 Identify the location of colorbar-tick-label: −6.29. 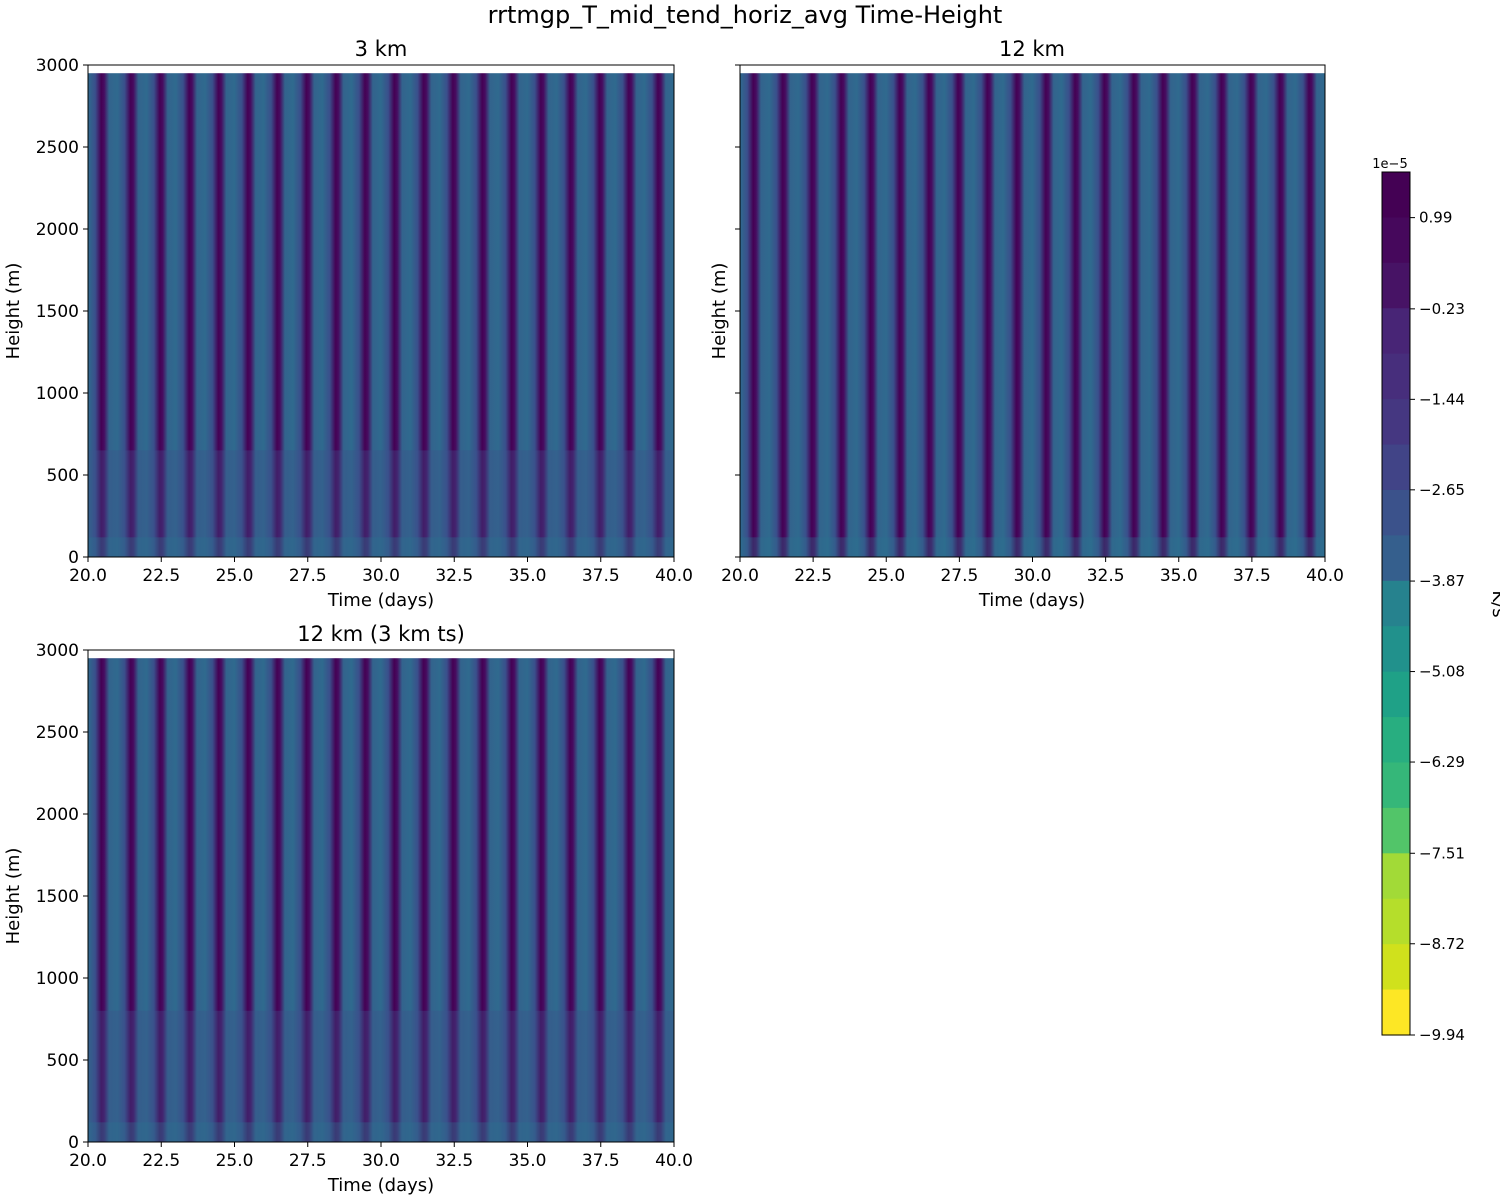
(1442, 762).